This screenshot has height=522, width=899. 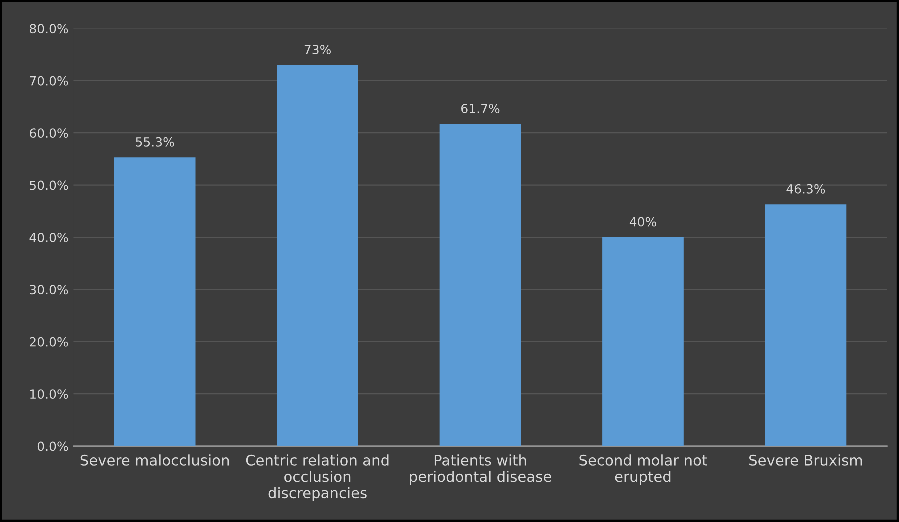 I want to click on y-tick-label: 30.0%, so click(x=49, y=290).